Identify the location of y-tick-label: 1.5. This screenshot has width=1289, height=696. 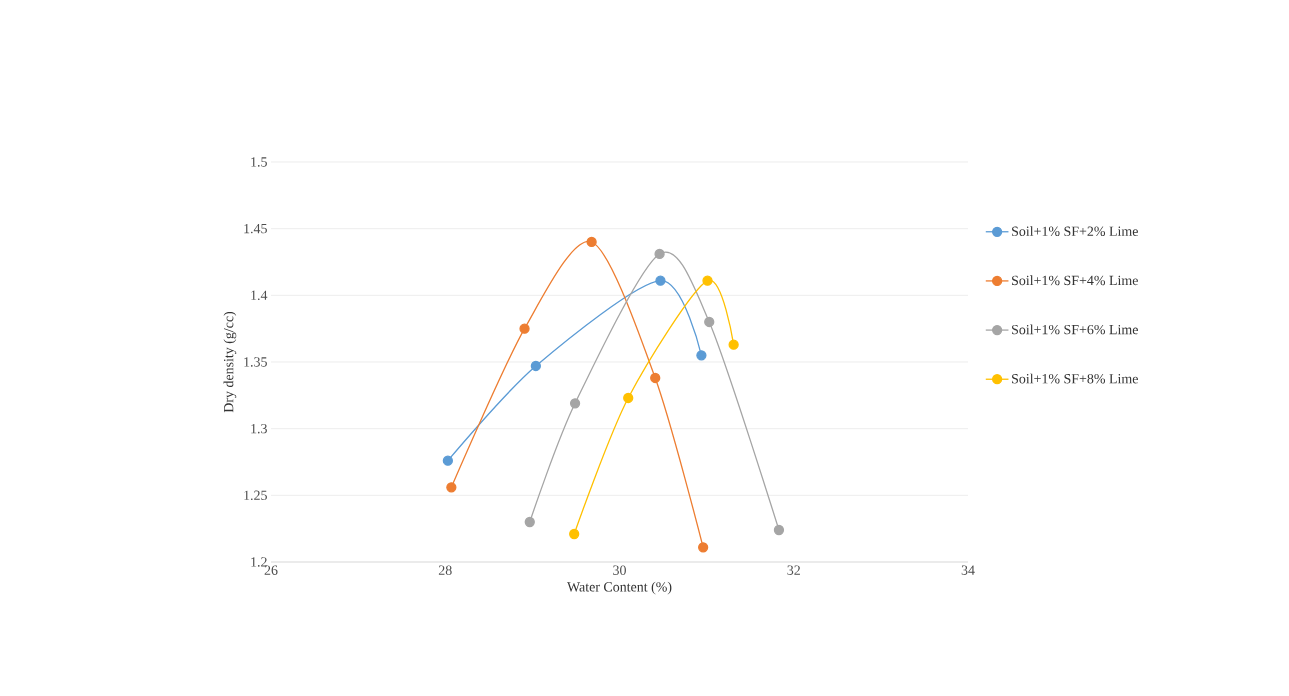
(259, 162).